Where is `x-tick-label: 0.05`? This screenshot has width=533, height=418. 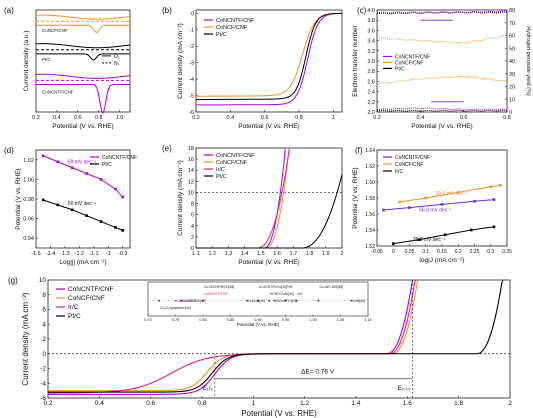
x-tick-label: 0.05 is located at coordinates (410, 252).